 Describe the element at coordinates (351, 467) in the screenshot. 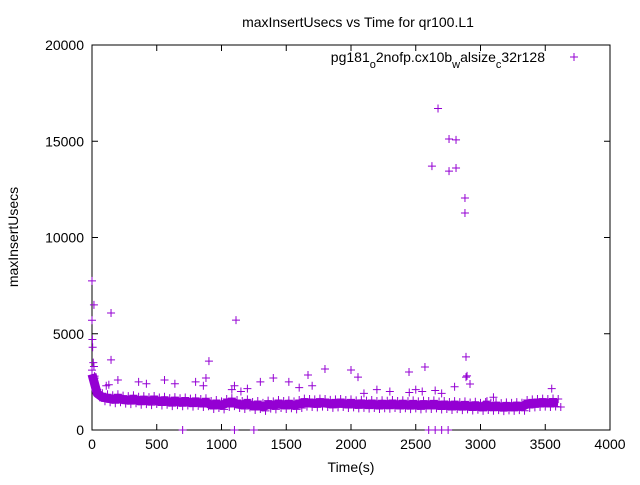

I see `x-axis-label: Time(s)` at that location.